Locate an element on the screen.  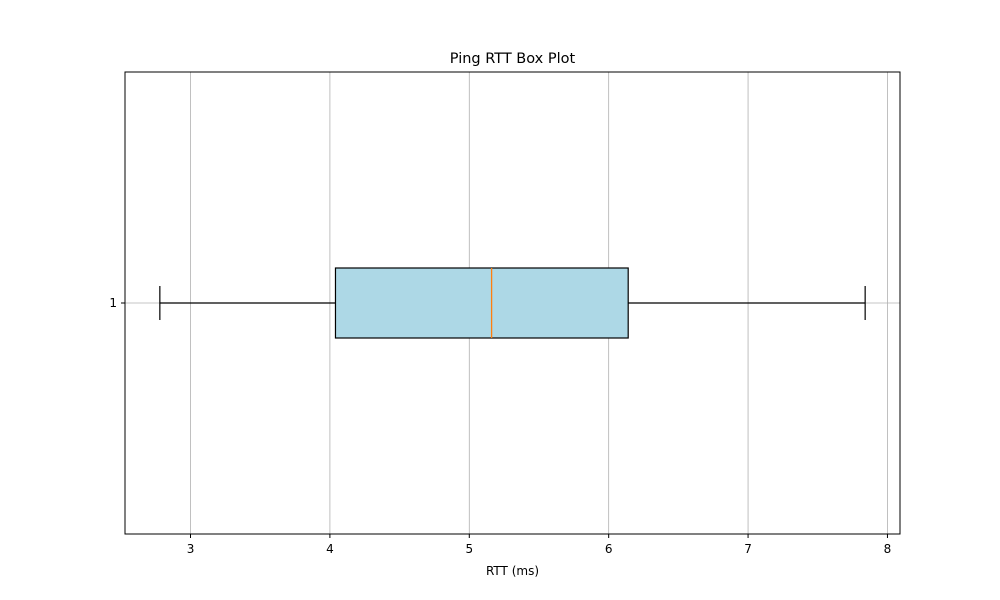
x-tick-label: 4 is located at coordinates (330, 549).